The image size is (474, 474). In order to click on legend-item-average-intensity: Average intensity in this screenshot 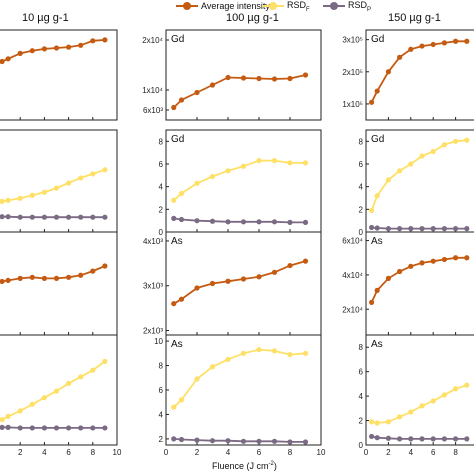, I will do `click(223, 6)`.